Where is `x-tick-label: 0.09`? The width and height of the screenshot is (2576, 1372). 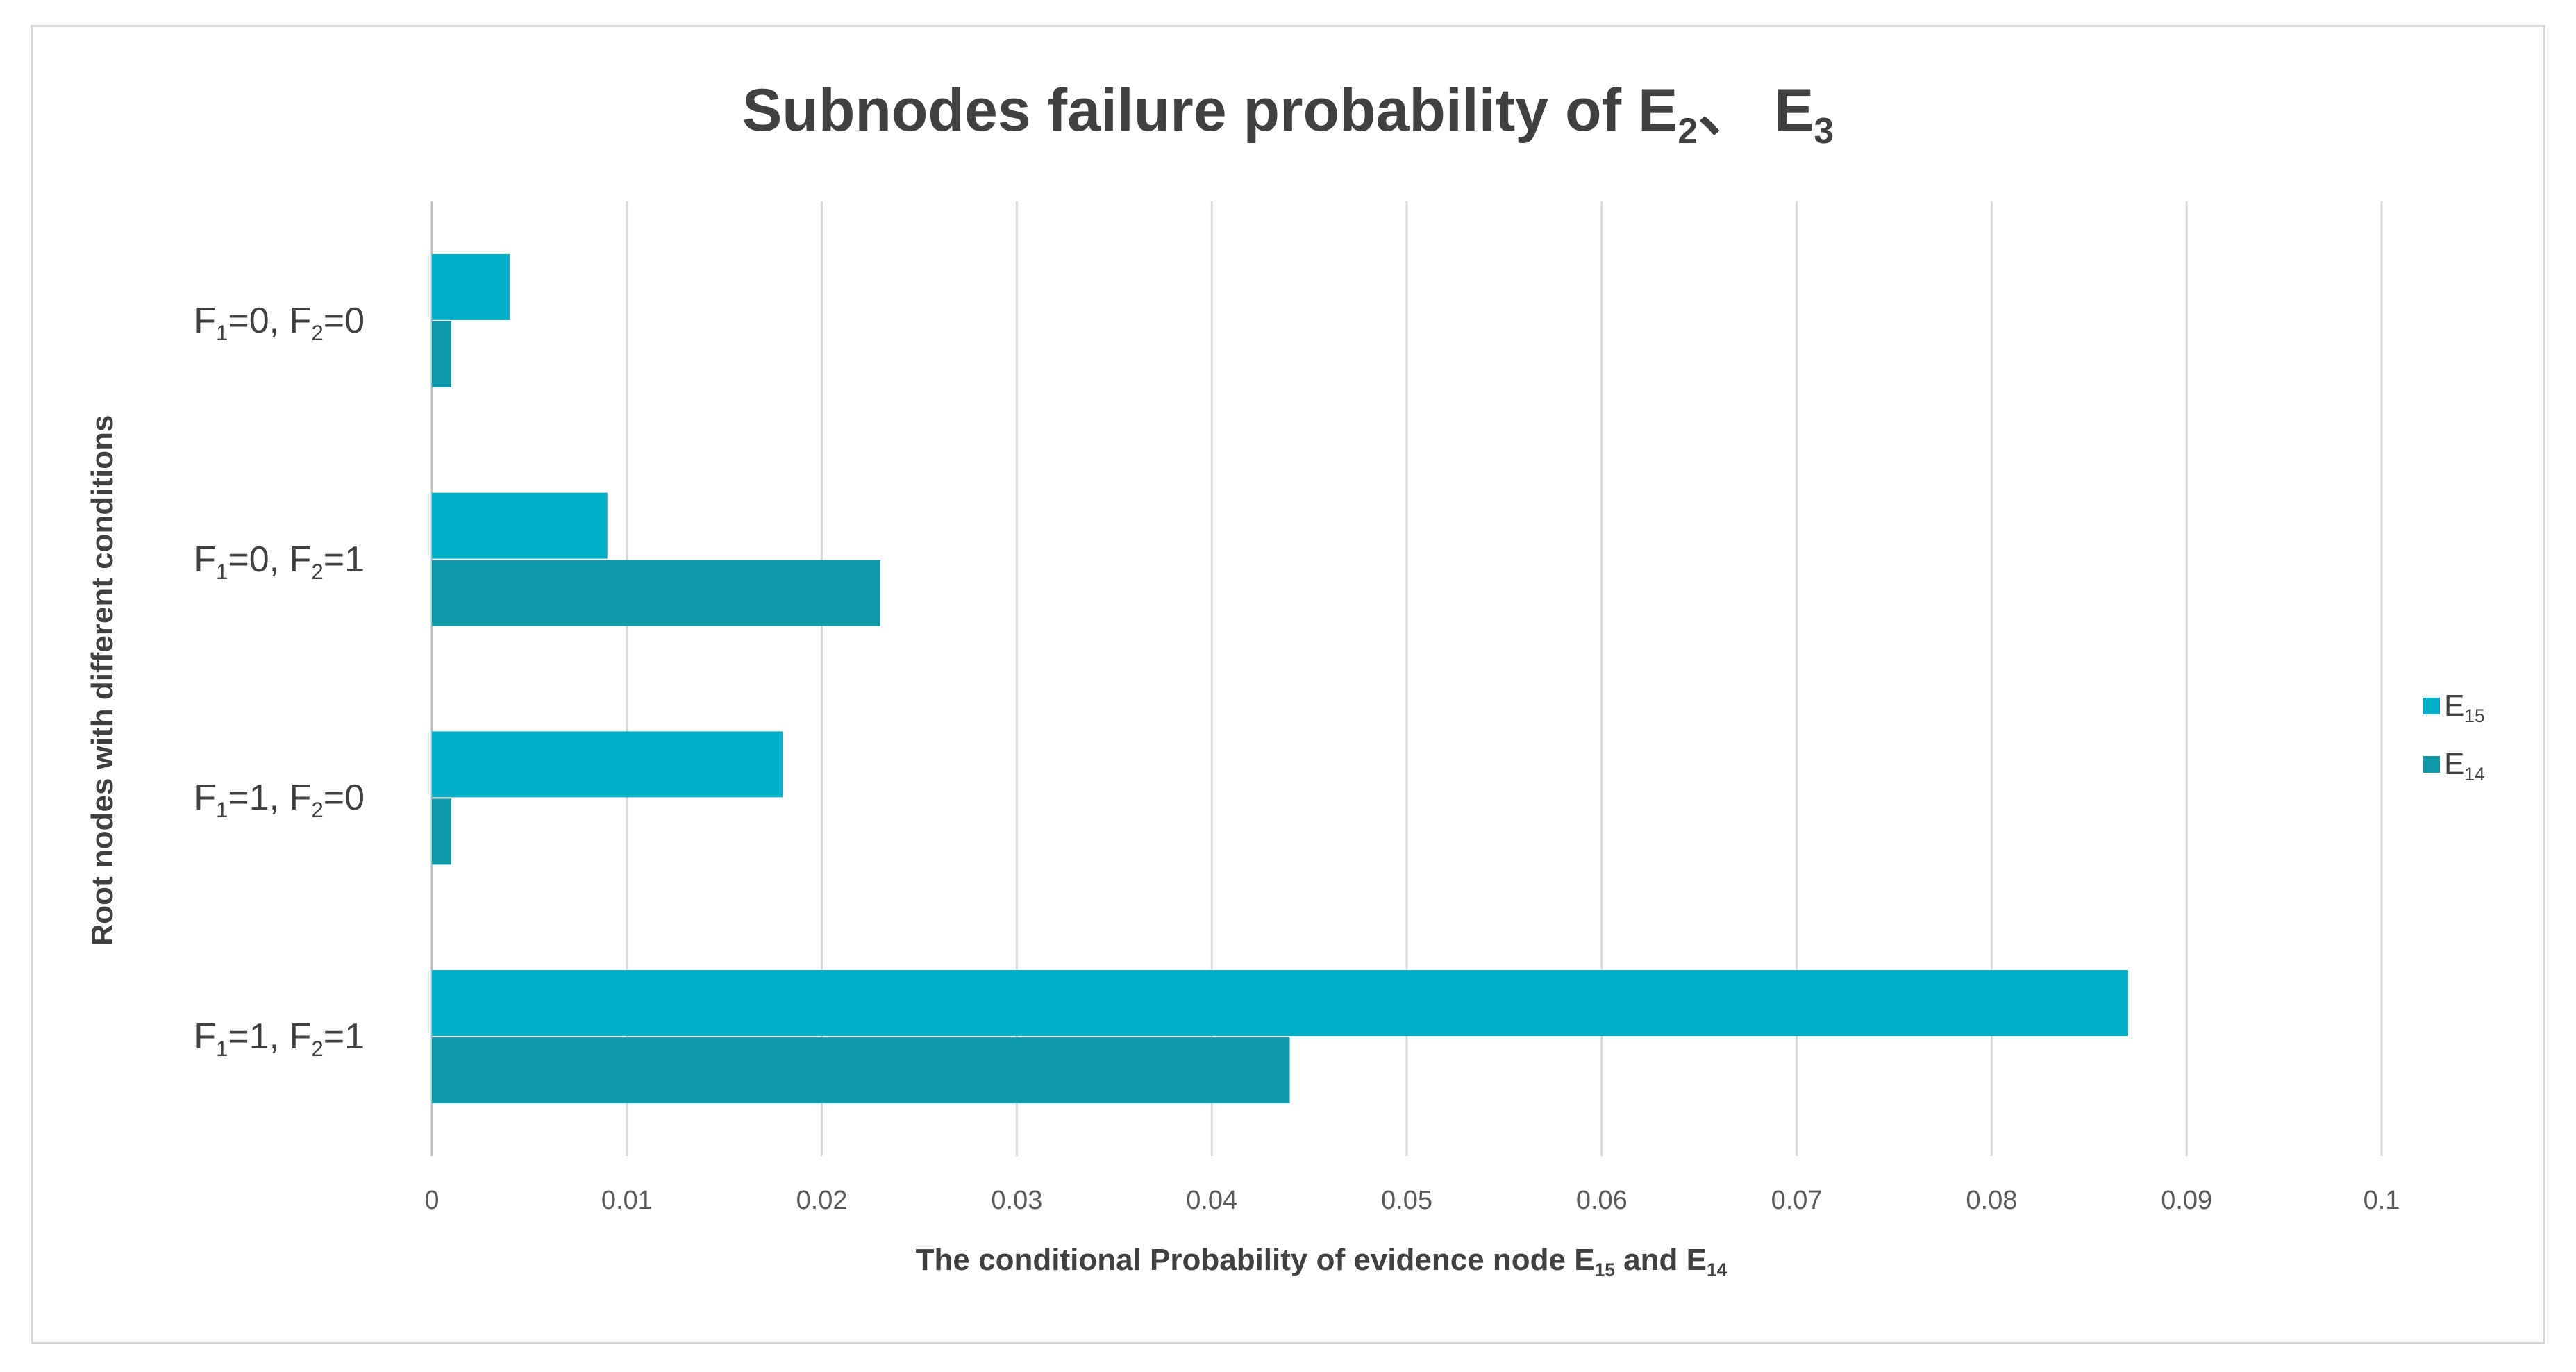
x-tick-label: 0.09 is located at coordinates (2187, 1200).